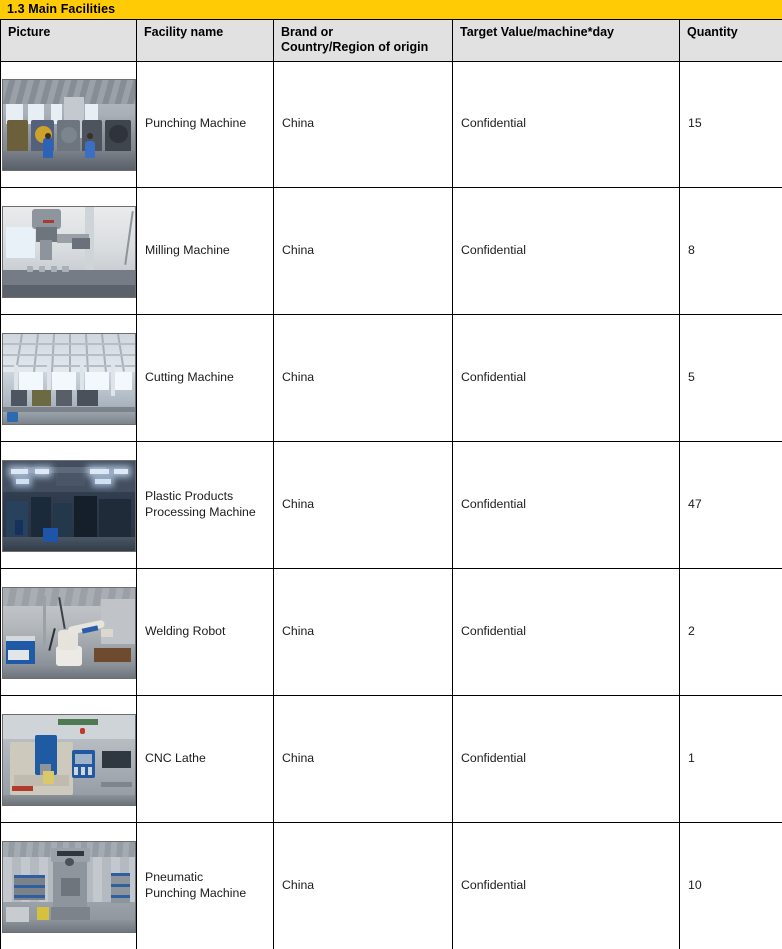  I want to click on cnc-lathe-photo, so click(69, 760).